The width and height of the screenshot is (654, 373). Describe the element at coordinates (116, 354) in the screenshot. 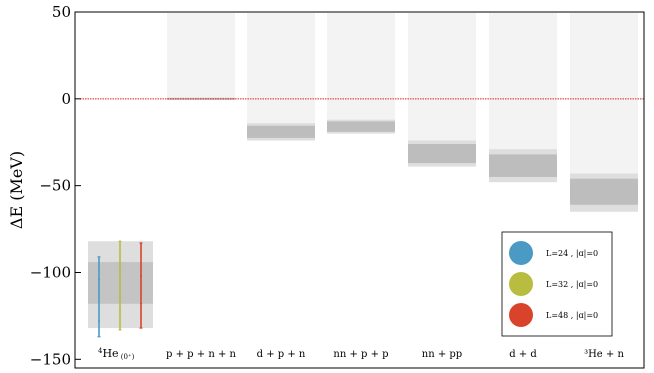

I see `category-label: 4He (0⁺)` at that location.